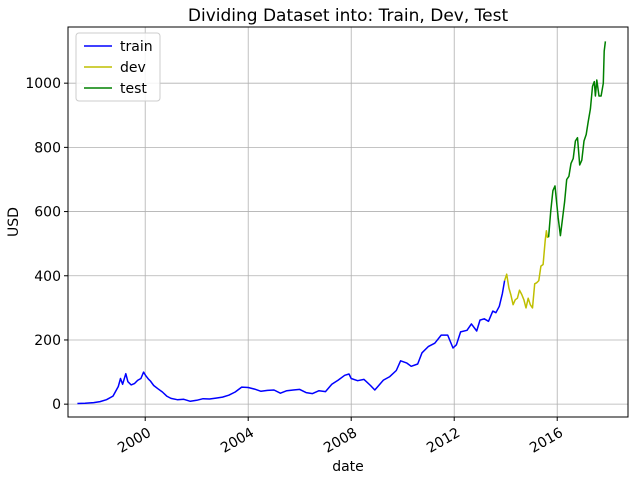  What do you see at coordinates (136, 47) in the screenshot?
I see `legend-label-train: train` at bounding box center [136, 47].